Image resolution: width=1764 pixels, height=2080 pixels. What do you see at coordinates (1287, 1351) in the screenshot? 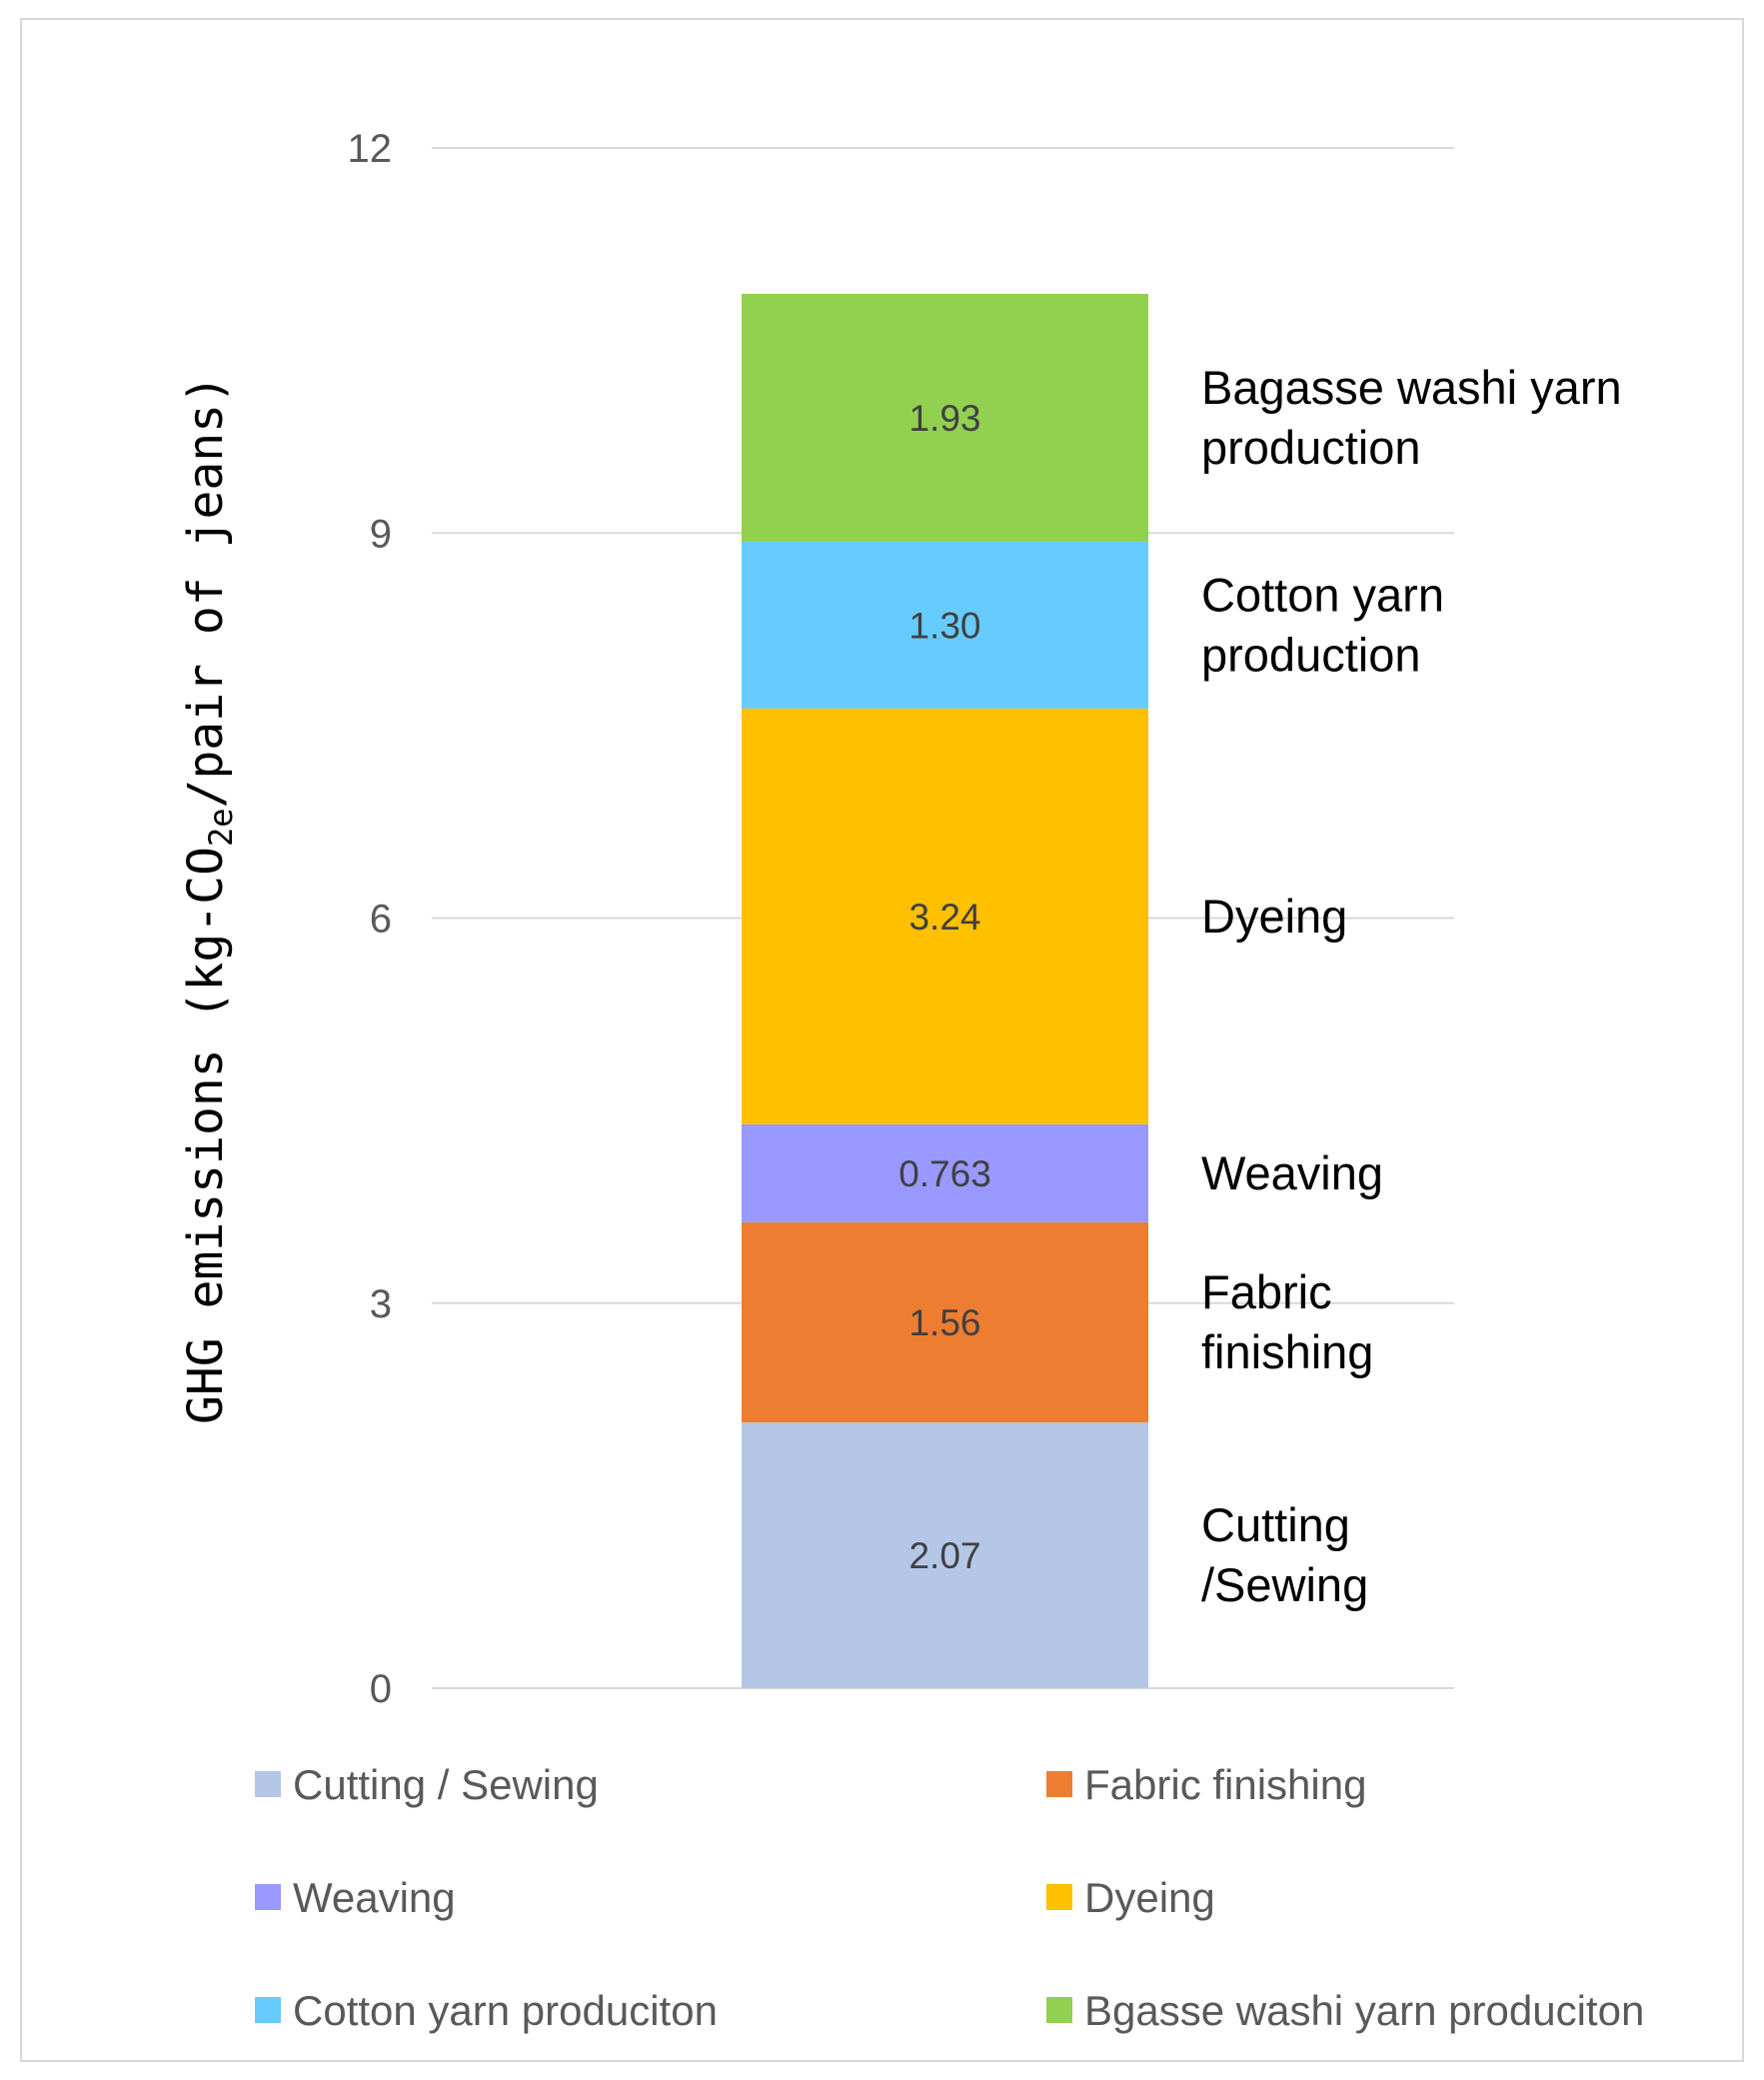
I see `segment-side-label: finishing` at bounding box center [1287, 1351].